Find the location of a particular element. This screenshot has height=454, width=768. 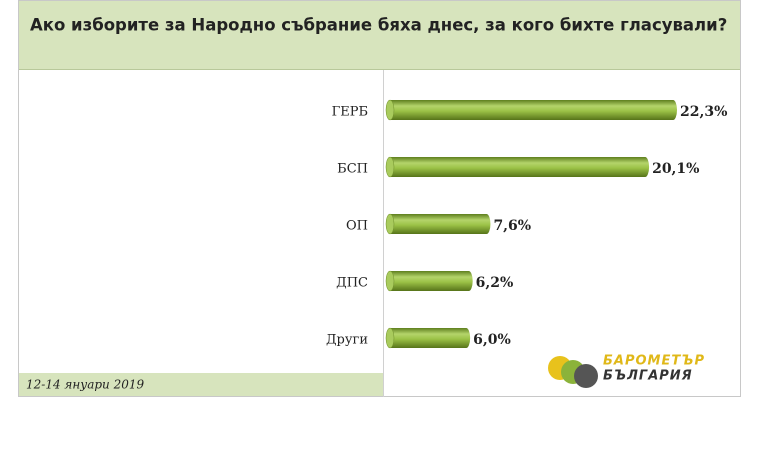

category-label: БСП is located at coordinates (352, 169).